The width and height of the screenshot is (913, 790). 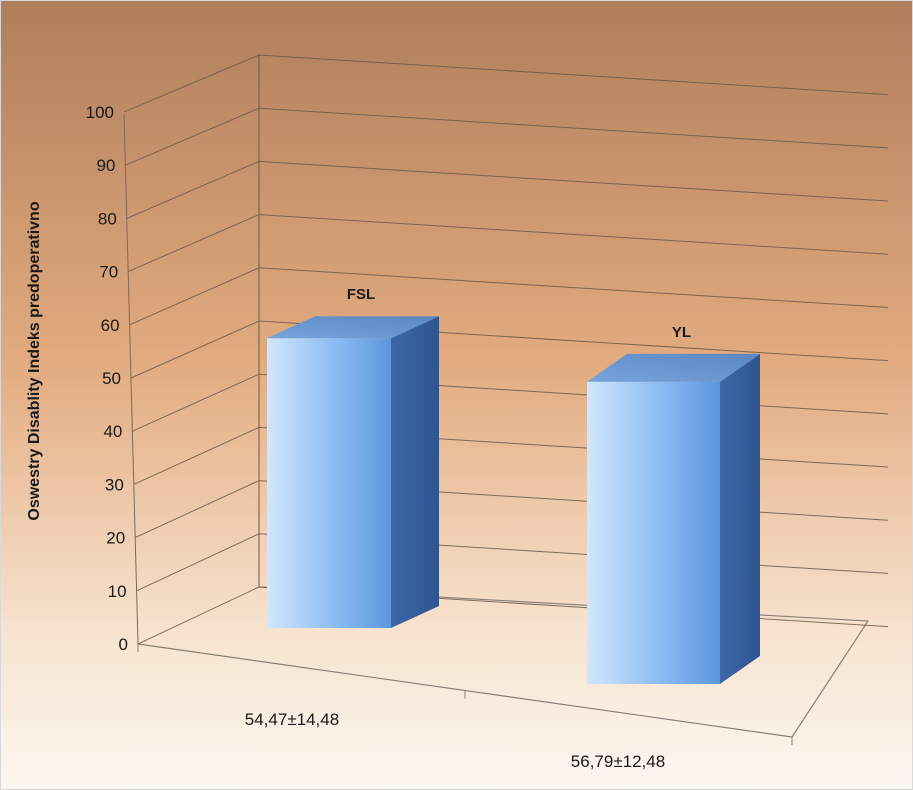 What do you see at coordinates (618, 761) in the screenshot?
I see `category-label-2: 56,79±12,48` at bounding box center [618, 761].